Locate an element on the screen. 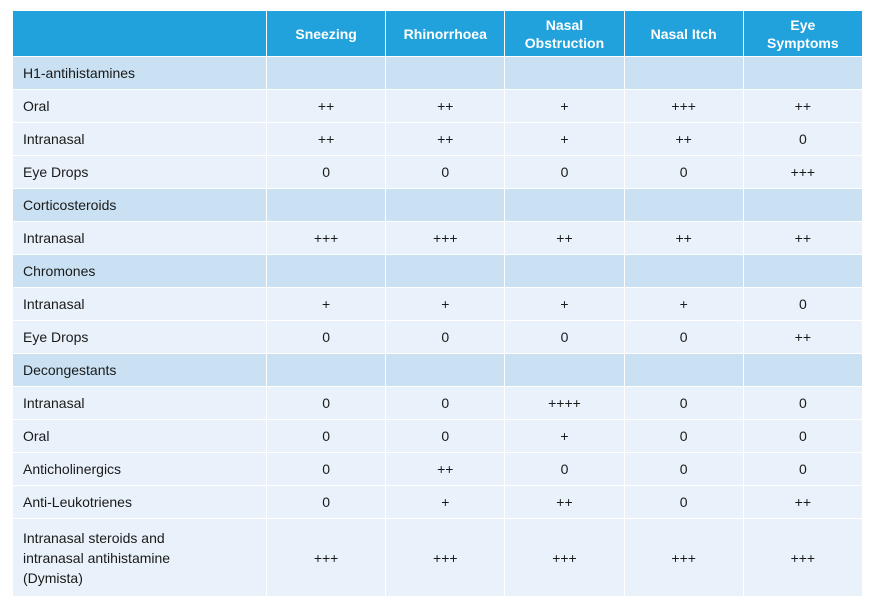 This screenshot has width=874, height=616. category-row: Decongestants is located at coordinates (437, 370).